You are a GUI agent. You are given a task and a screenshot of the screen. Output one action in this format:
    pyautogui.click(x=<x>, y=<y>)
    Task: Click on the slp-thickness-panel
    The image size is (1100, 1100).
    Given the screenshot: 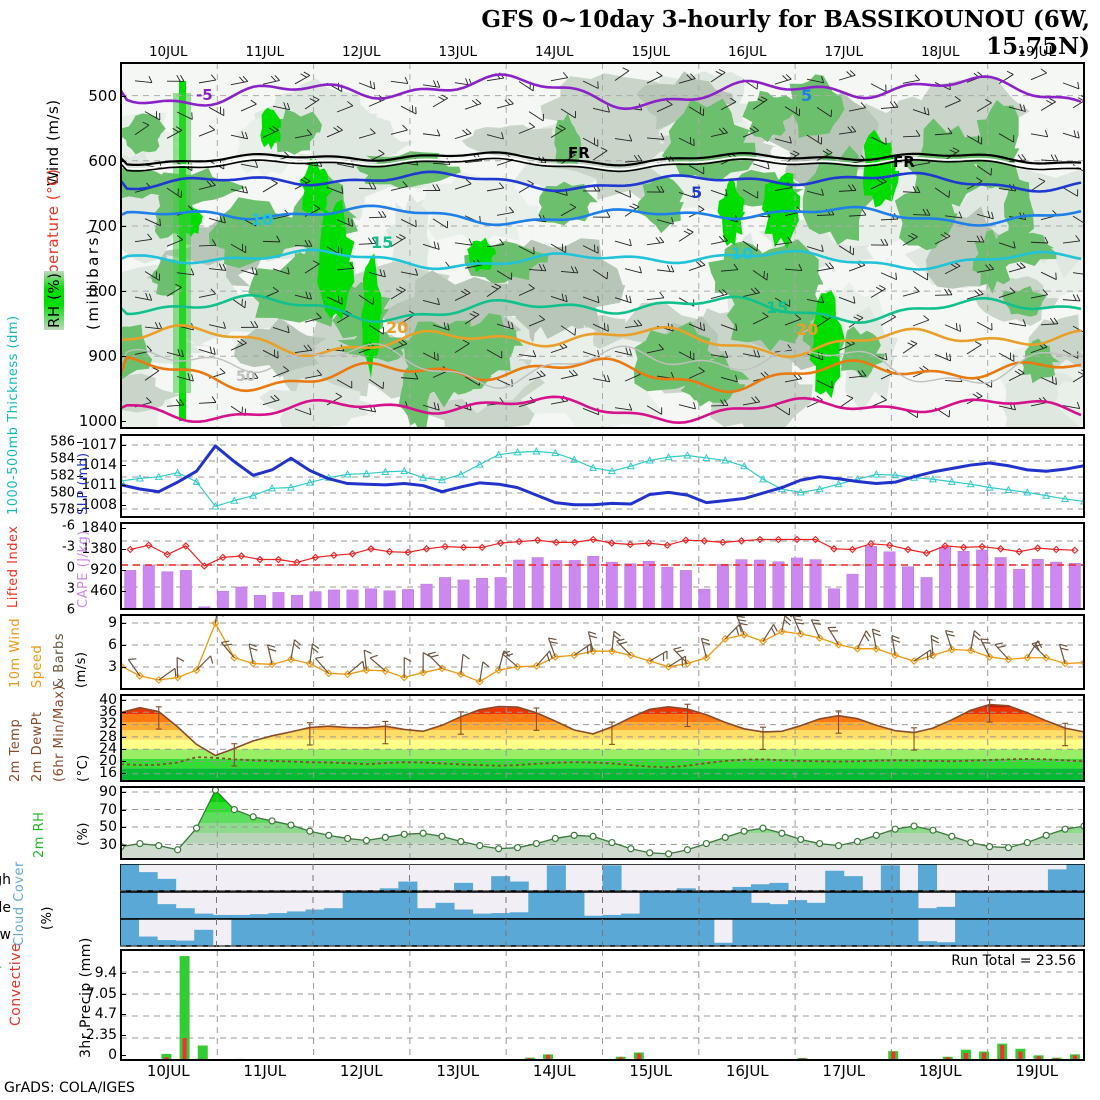 What is the action you would take?
    pyautogui.click(x=602, y=476)
    